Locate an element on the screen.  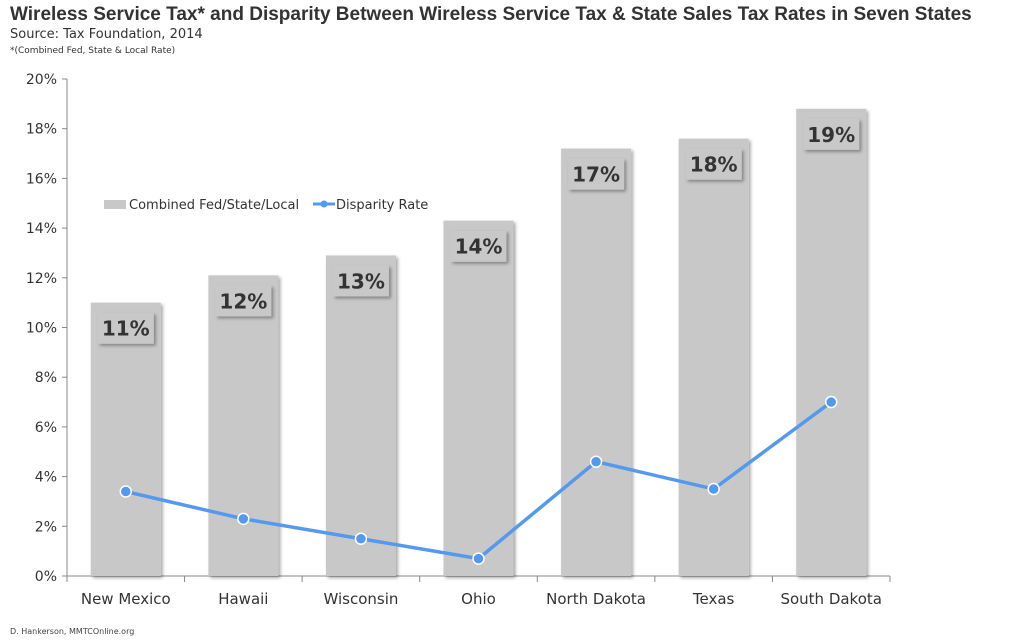
legend-swatch-bar is located at coordinates (115, 204).